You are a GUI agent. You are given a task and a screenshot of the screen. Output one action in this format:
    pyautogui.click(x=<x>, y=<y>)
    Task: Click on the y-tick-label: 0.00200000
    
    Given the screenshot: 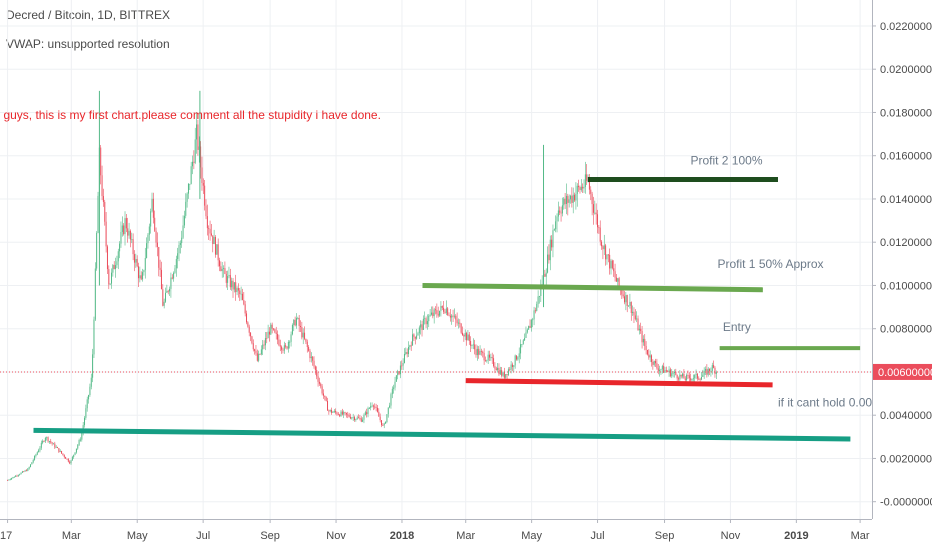 What is the action you would take?
    pyautogui.click(x=906, y=459)
    